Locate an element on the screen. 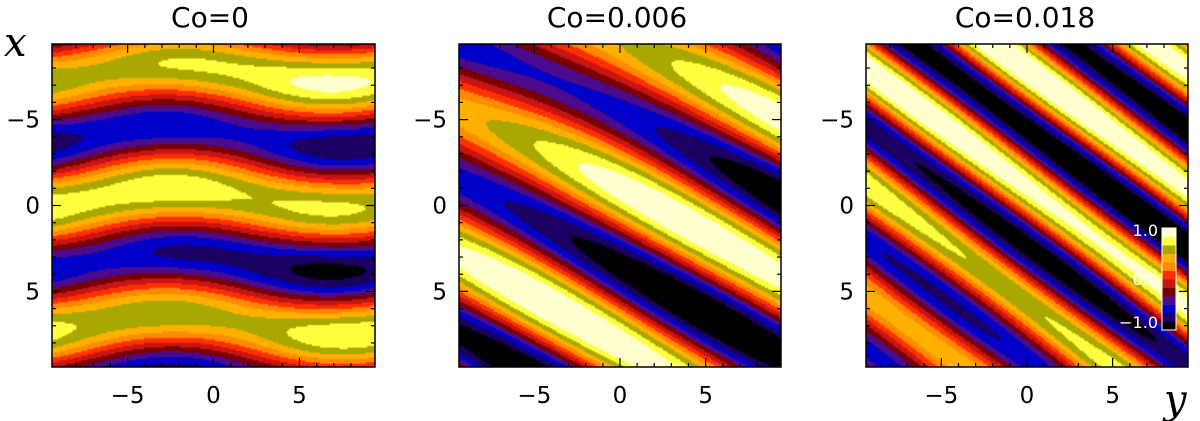 The width and height of the screenshot is (1200, 421). colorbar-frame is located at coordinates (1169, 279).